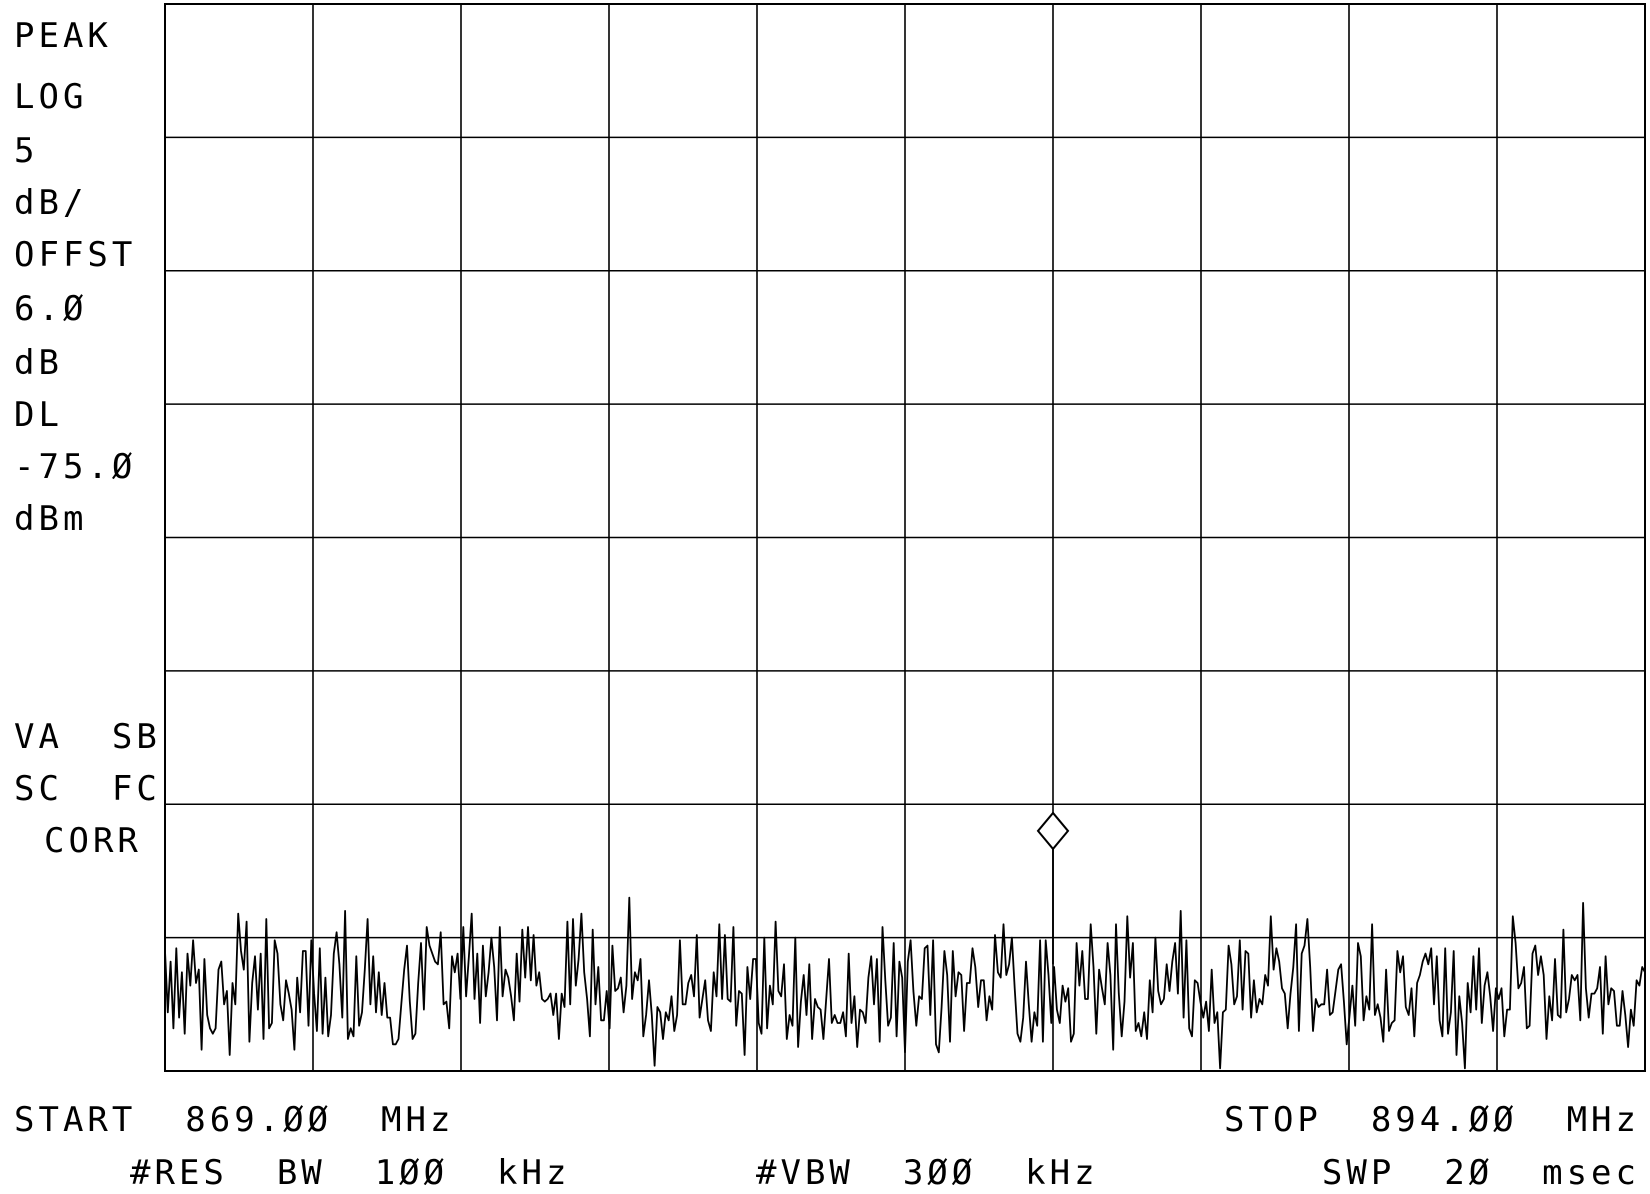  Describe the element at coordinates (51, 309) in the screenshot. I see `offset-value: 6.Ø` at that location.